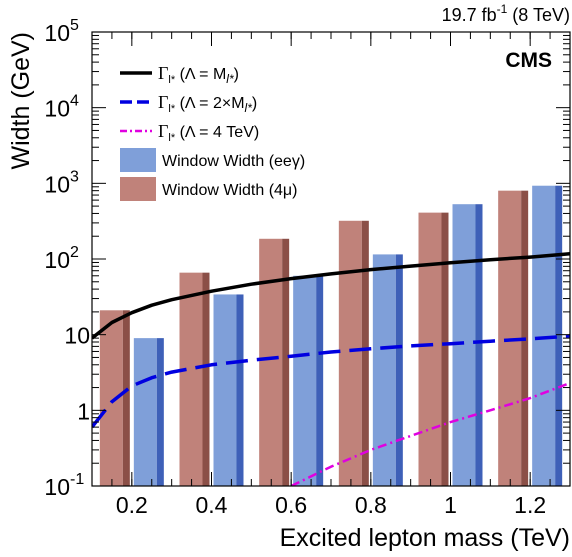 Image resolution: width=572 pixels, height=557 pixels. What do you see at coordinates (233, 161) in the screenshot?
I see `legend-label: Window Width (eeγ)` at bounding box center [233, 161].